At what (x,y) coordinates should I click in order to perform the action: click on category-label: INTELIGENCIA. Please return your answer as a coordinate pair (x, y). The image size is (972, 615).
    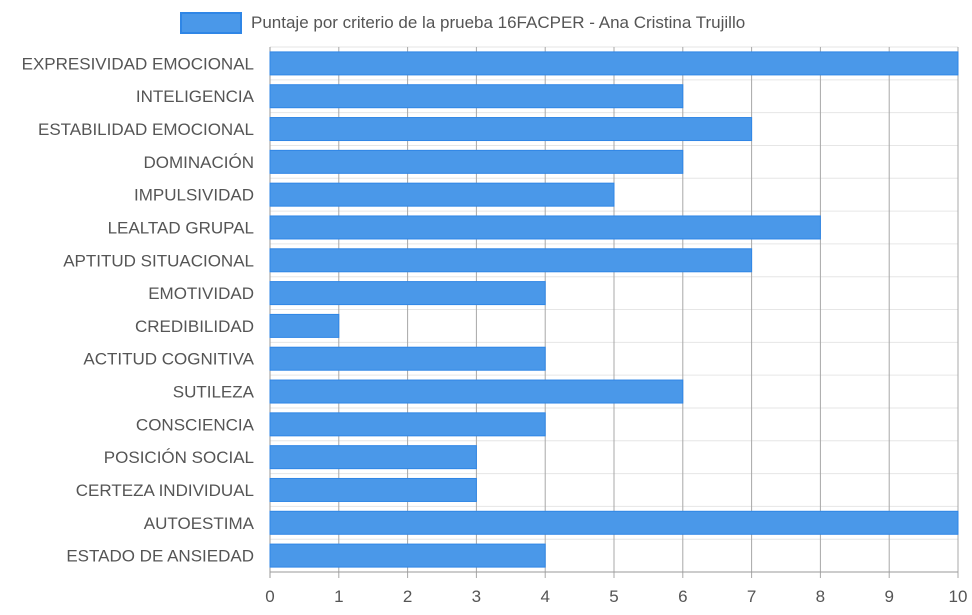
    Looking at the image, I should click on (195, 96).